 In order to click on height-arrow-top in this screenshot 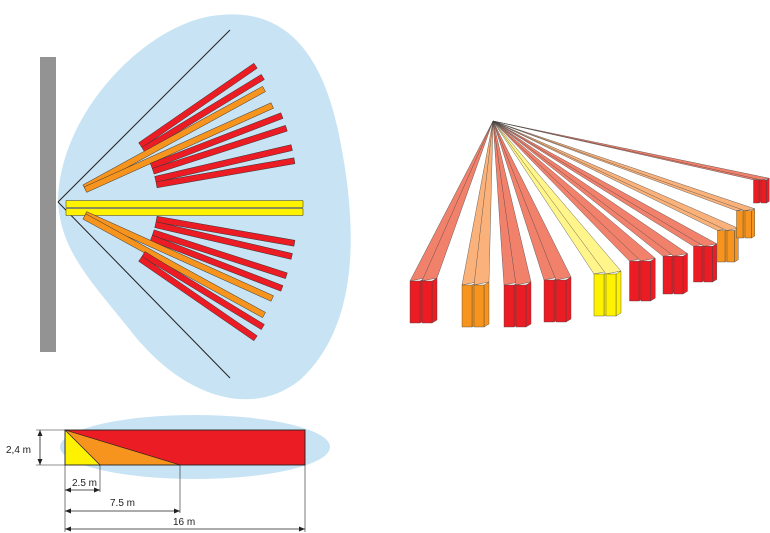, I will do `click(40, 433)`.